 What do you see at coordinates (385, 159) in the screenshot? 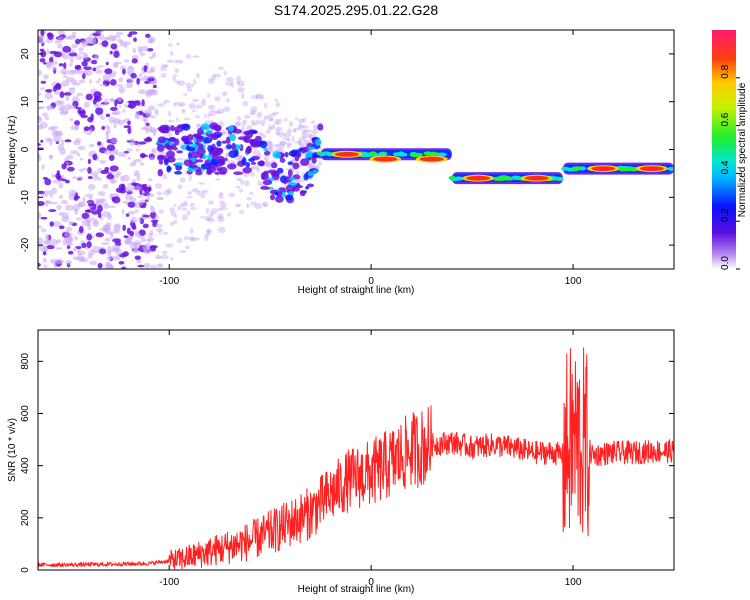
I see `hot-spot` at bounding box center [385, 159].